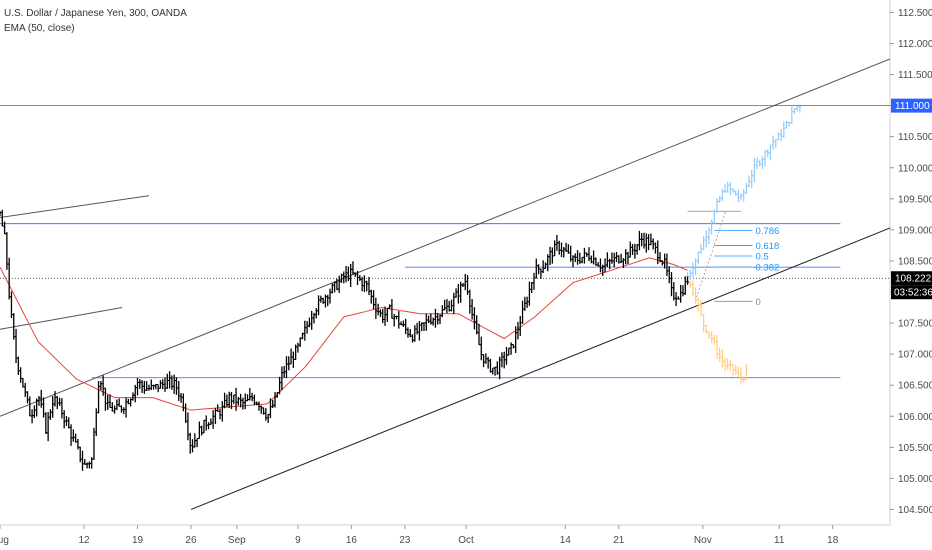 The image size is (932, 550). I want to click on time-tick-label: 19, so click(138, 540).